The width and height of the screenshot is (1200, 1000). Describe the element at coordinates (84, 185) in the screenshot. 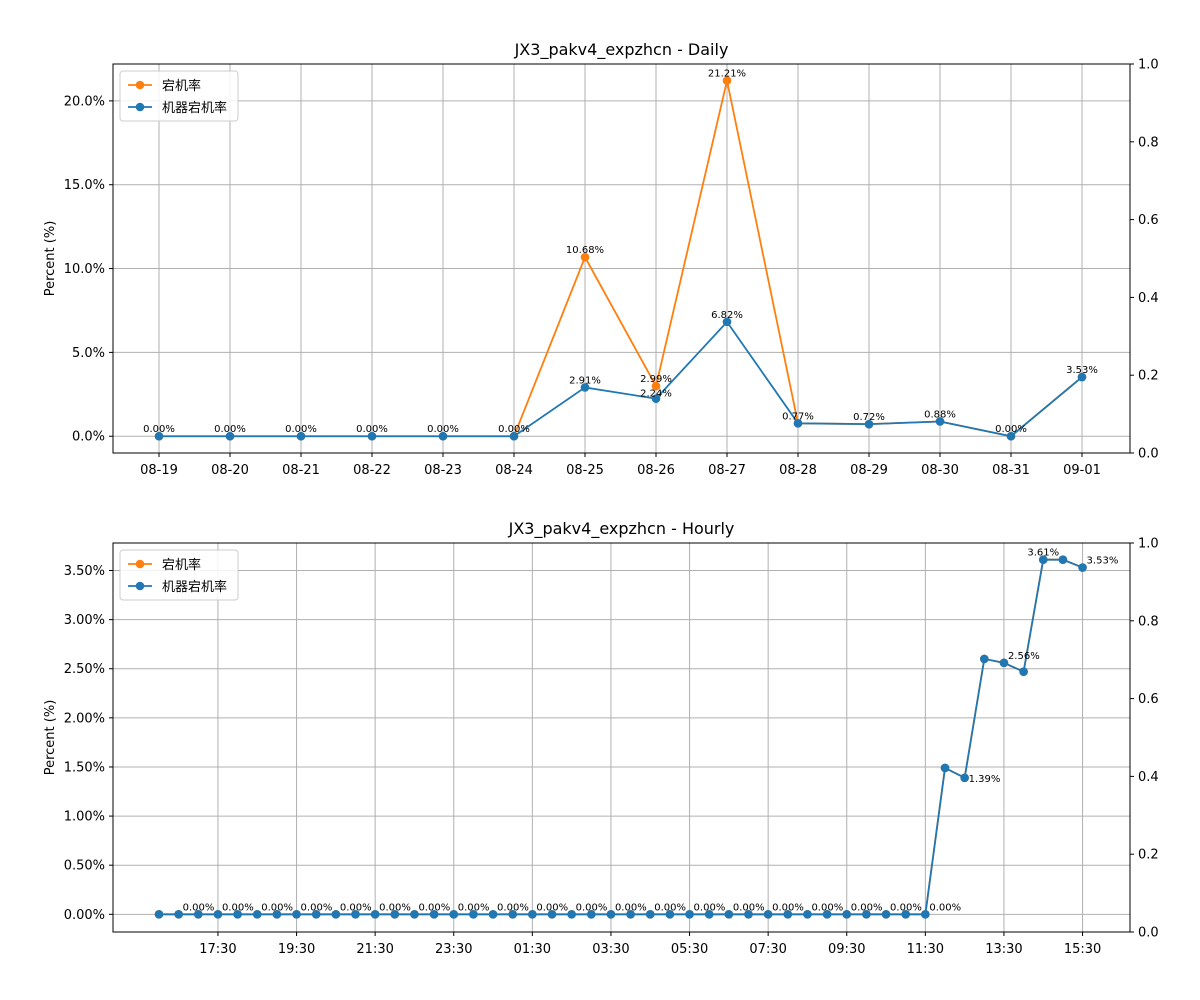

I see `y-tick-label: 15.0%` at that location.